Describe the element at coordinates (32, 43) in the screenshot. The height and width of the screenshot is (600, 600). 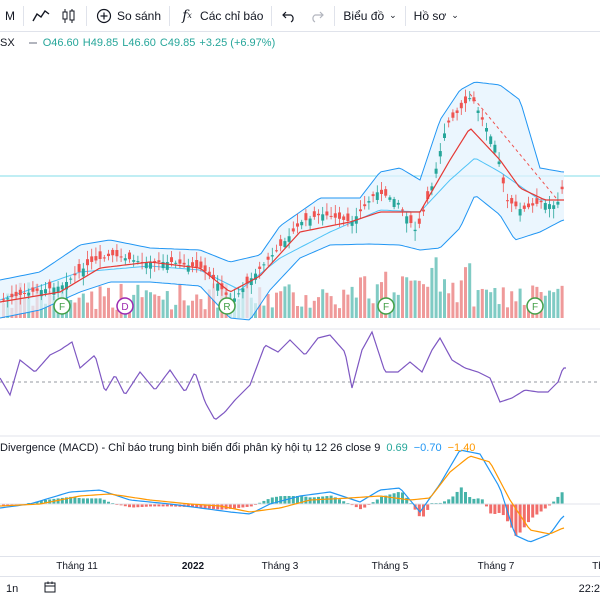
I see `collapse-icon` at that location.